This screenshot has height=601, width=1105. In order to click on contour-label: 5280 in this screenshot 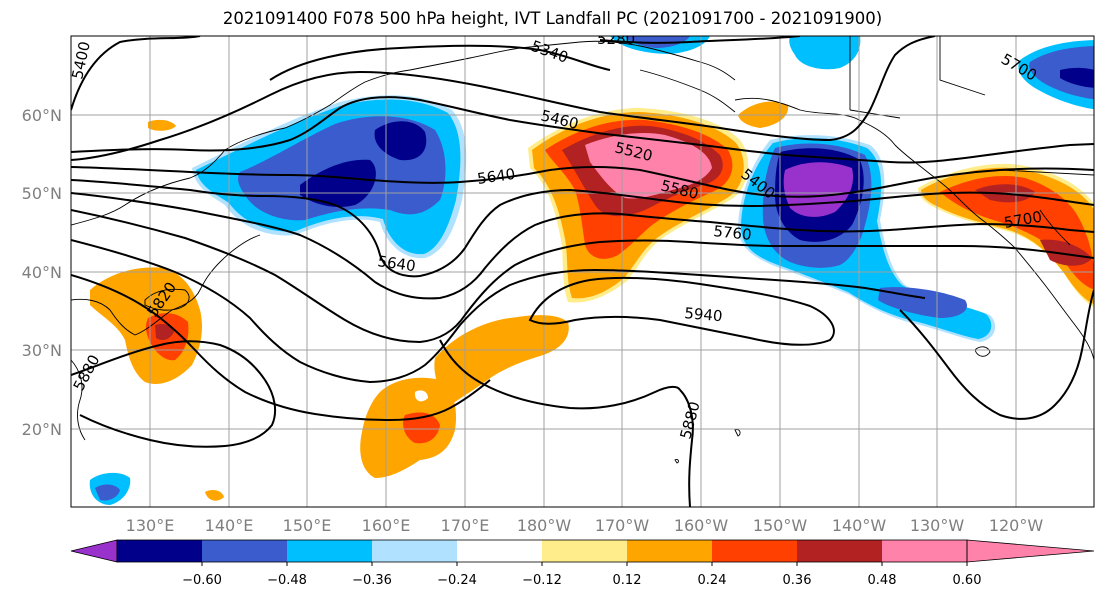, I will do `click(616, 39)`.